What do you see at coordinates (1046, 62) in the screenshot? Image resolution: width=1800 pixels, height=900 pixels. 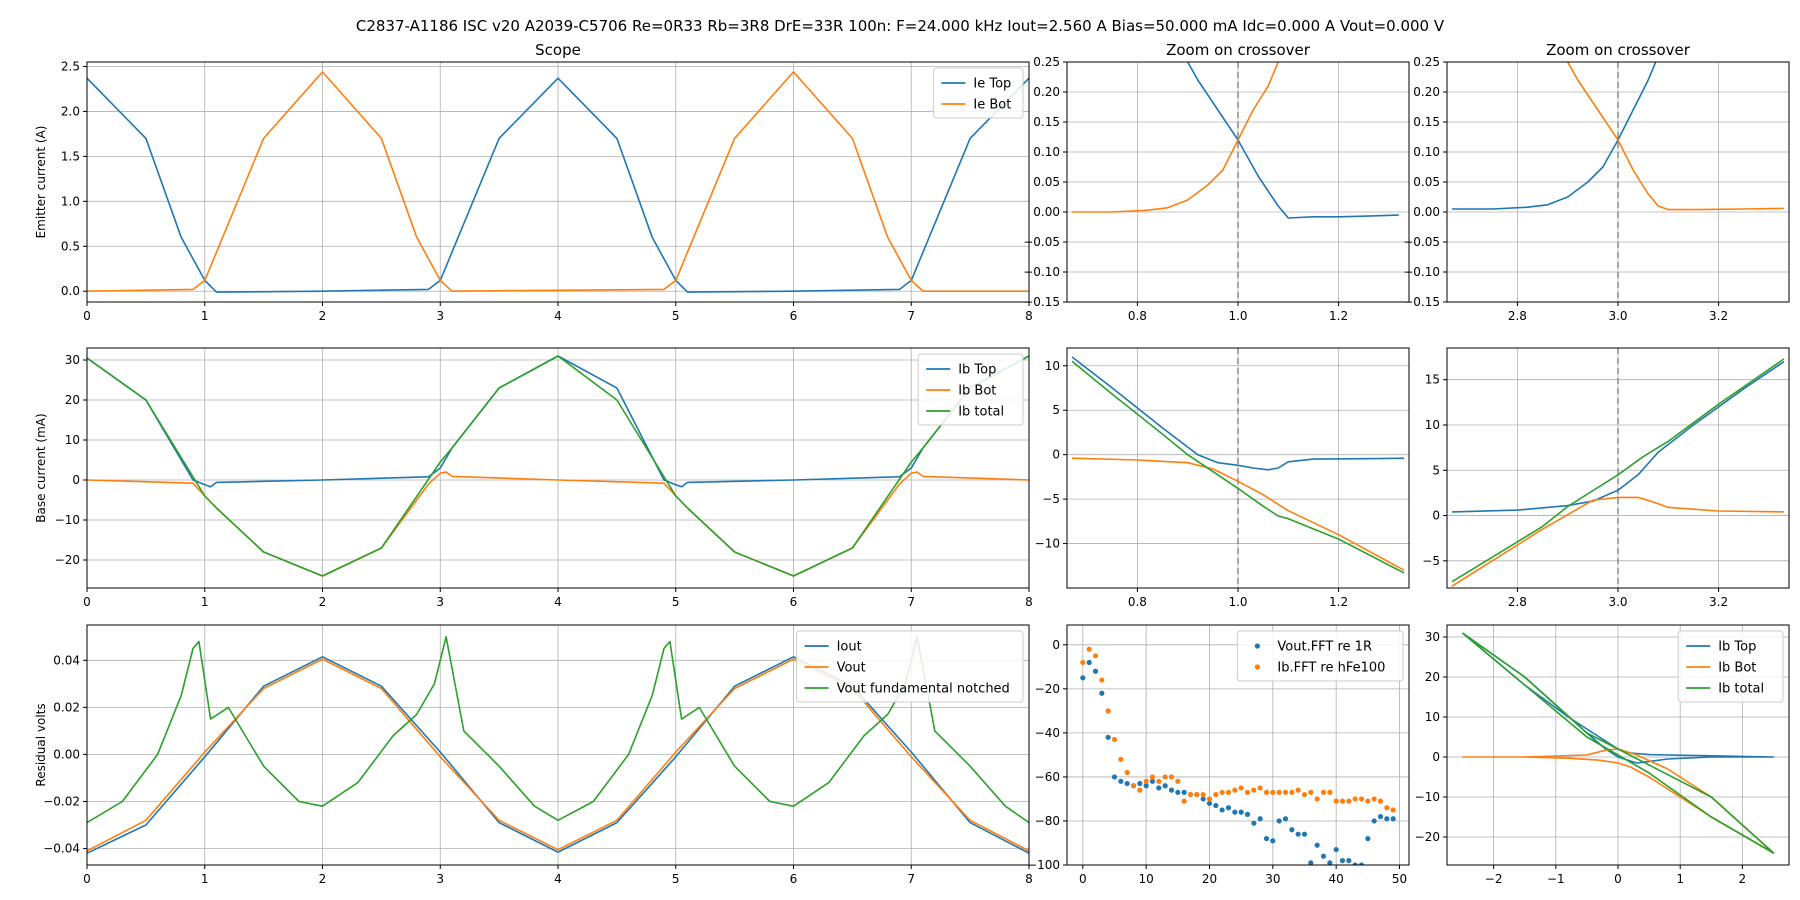 I see `y-tick-label: 0.25` at bounding box center [1046, 62].